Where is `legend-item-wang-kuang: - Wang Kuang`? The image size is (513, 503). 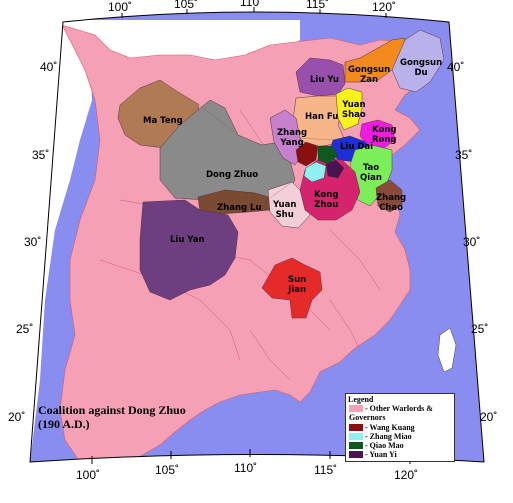 legend-item-wang-kuang: - Wang Kuang is located at coordinates (382, 428).